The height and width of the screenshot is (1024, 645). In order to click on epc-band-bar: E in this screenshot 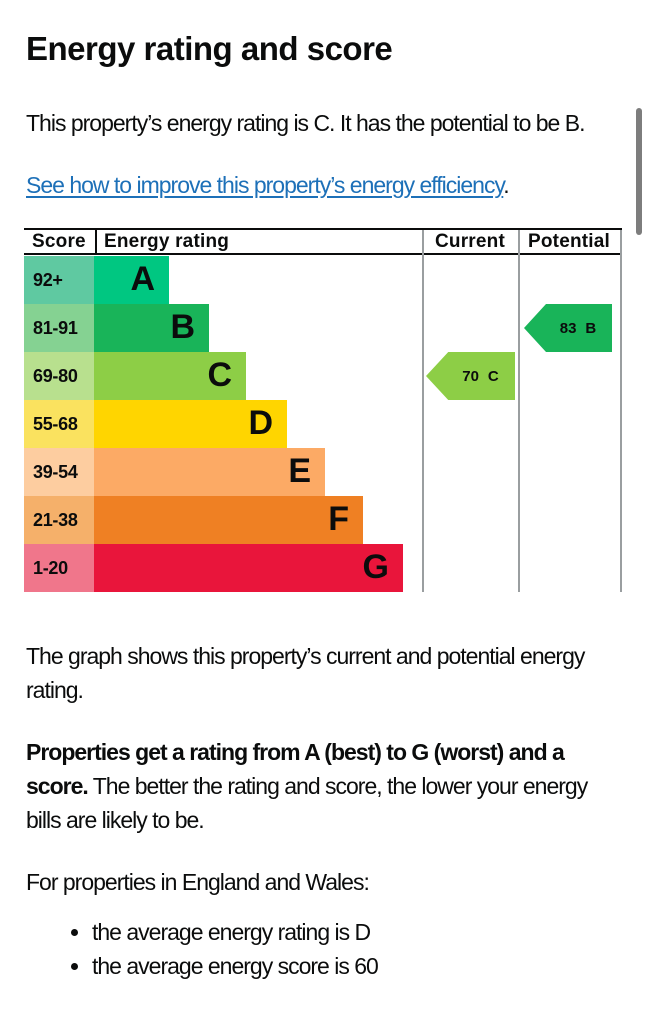, I will do `click(209, 472)`.